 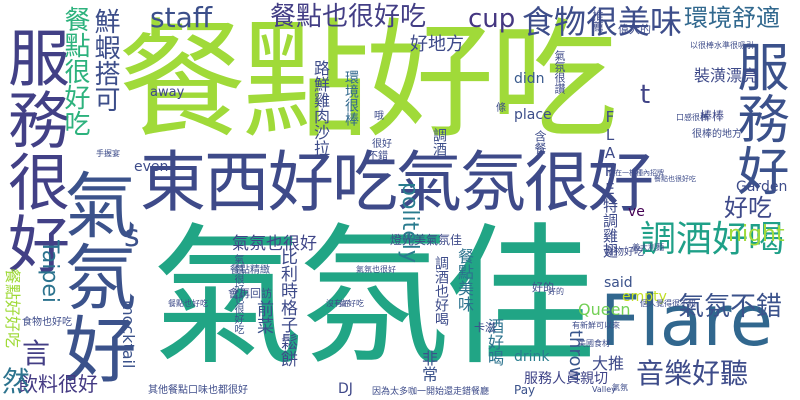 I want to click on word: 氣氛很好也很好吃, so click(x=237, y=294).